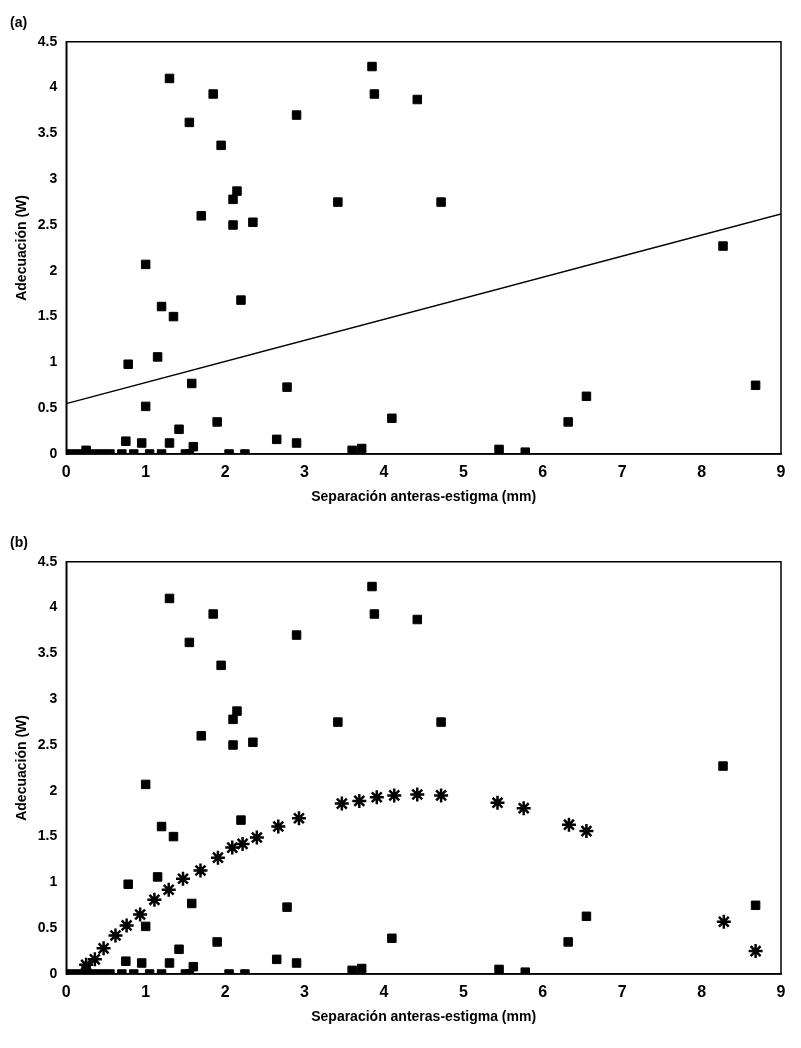  Describe the element at coordinates (47, 223) in the screenshot. I see `y-tick-label: 2.5` at that location.